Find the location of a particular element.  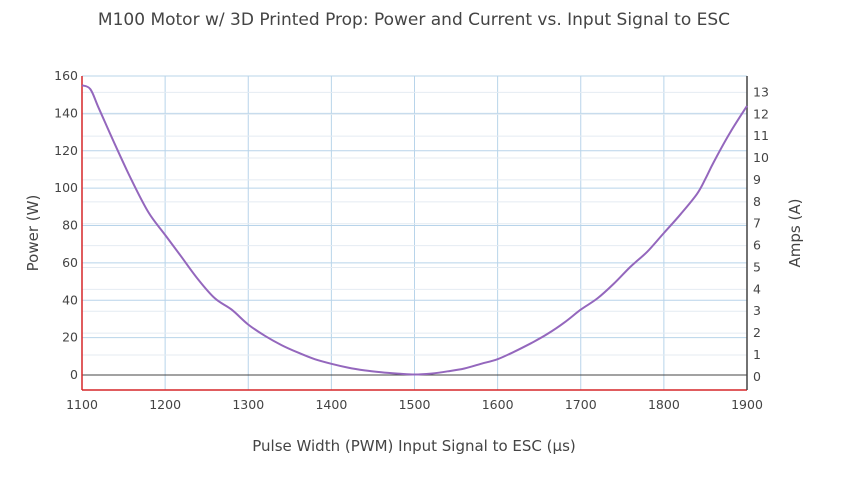

x-tick-label: 1500 is located at coordinates (415, 404).